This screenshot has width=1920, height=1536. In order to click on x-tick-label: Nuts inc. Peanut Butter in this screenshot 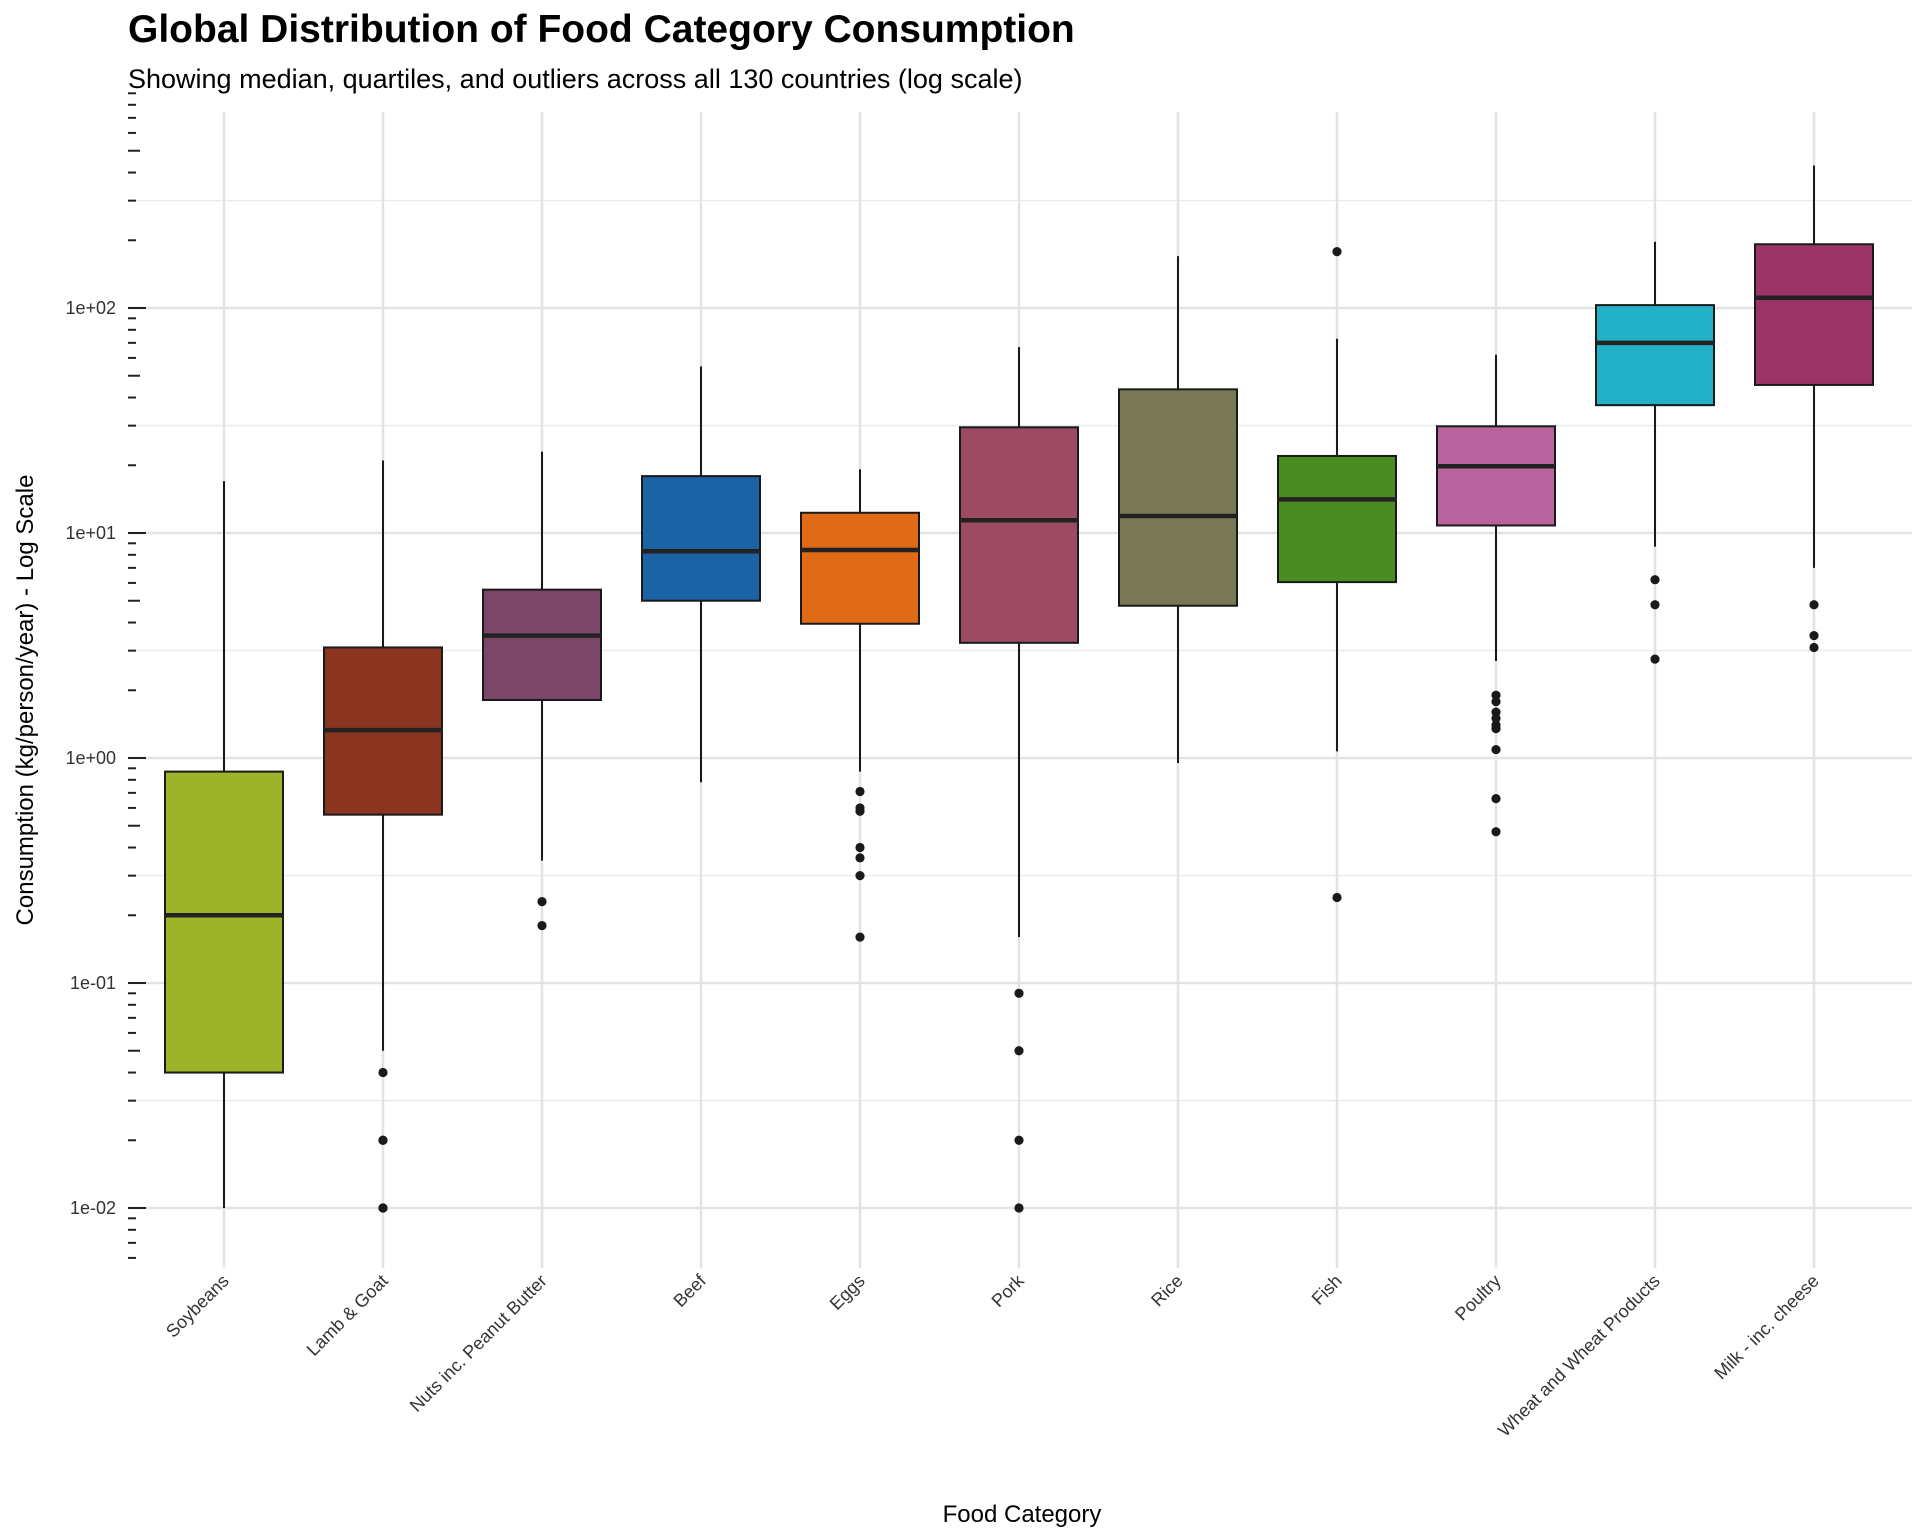, I will do `click(478, 1343)`.